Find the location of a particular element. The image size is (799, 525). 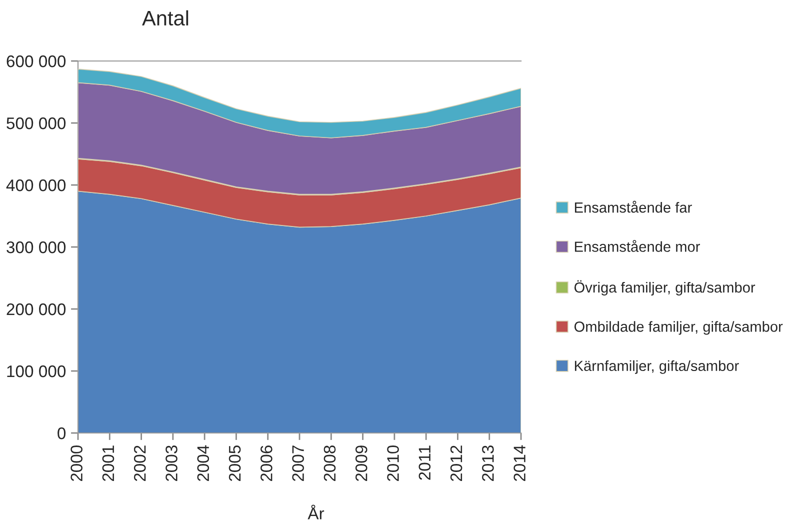

x-tick-label: 2014 is located at coordinates (520, 463).